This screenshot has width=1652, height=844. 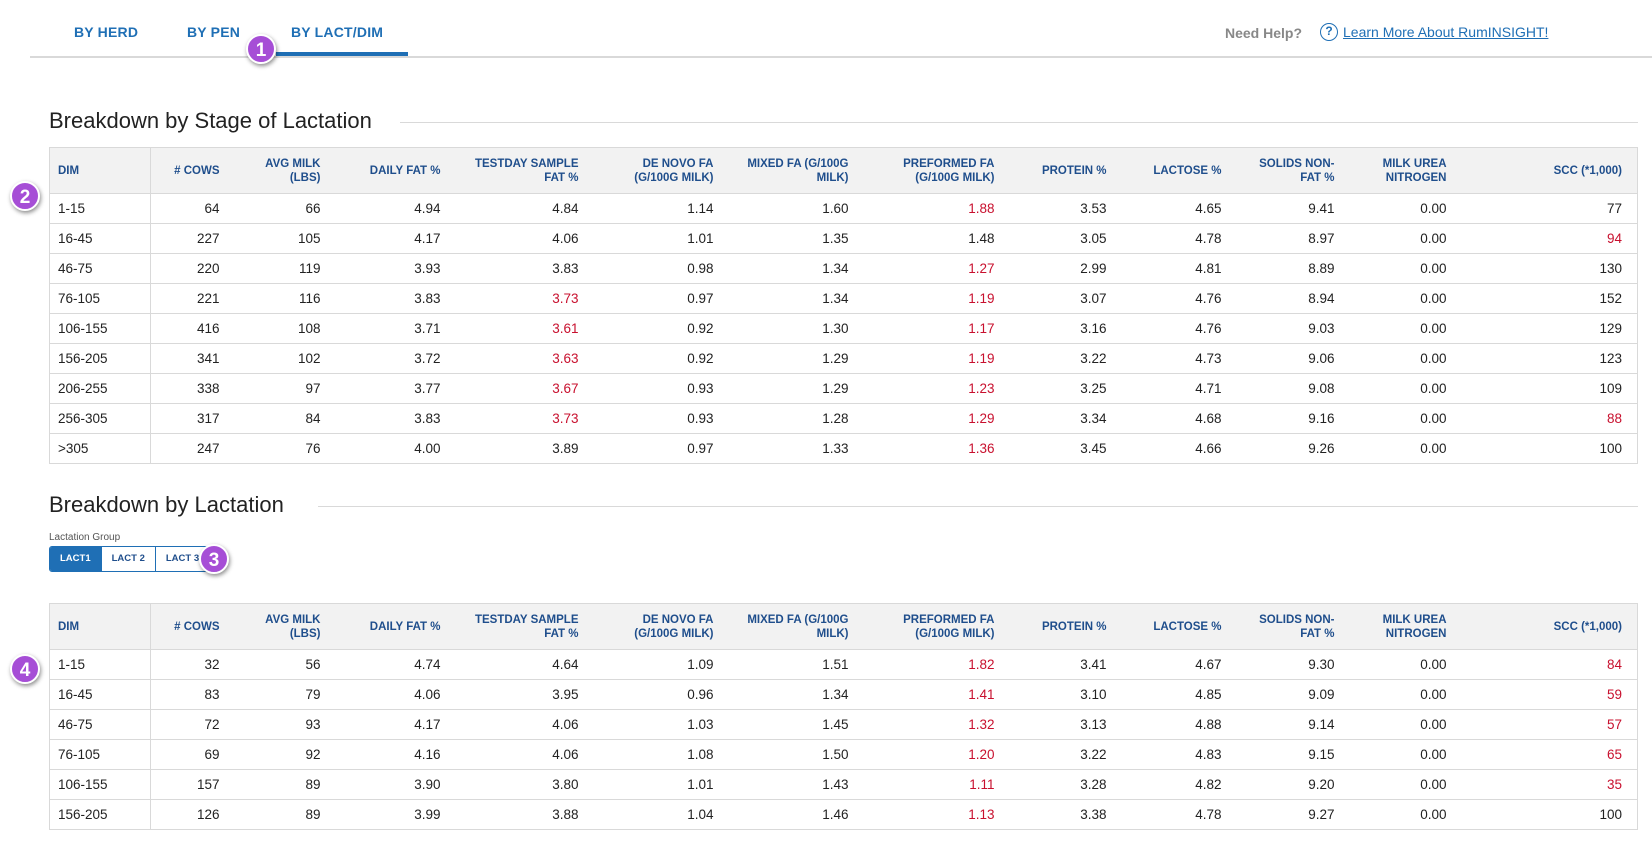 What do you see at coordinates (1065, 238) in the screenshot?
I see `table-cell: 3.05` at bounding box center [1065, 238].